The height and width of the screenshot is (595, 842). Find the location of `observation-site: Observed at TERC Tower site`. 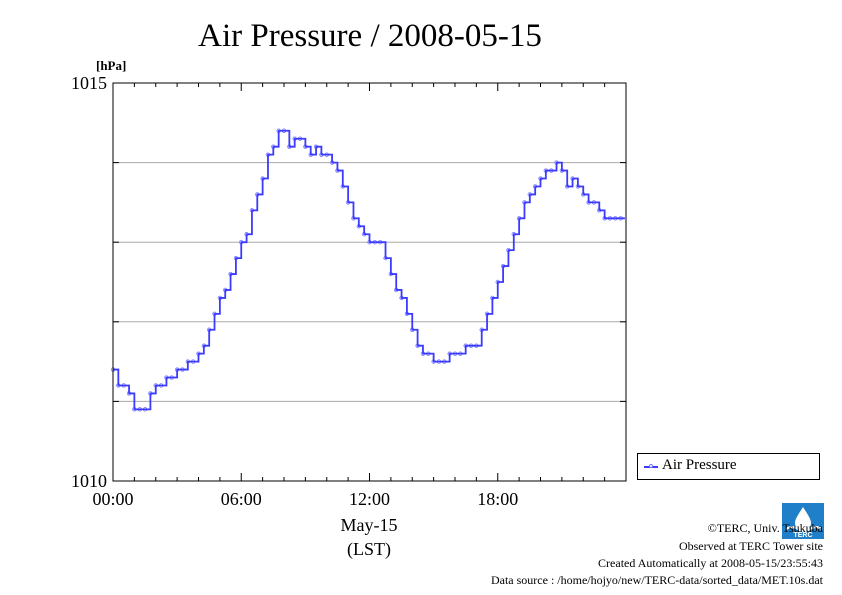

observation-site: Observed at TERC Tower site is located at coordinates (750, 546).